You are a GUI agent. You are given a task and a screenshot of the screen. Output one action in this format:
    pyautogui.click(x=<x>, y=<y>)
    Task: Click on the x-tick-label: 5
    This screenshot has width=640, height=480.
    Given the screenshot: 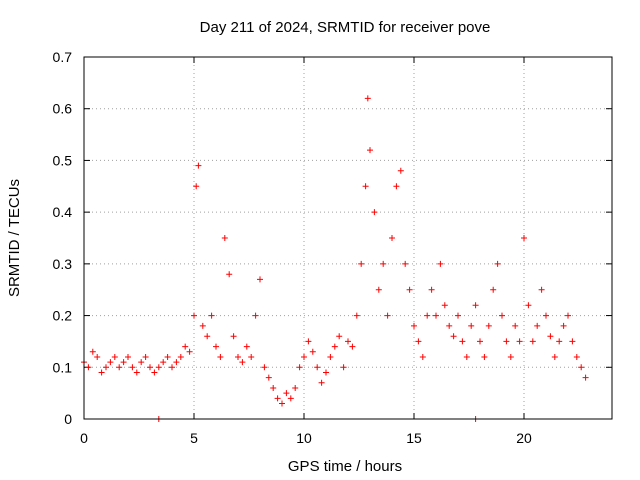 What is the action you would take?
    pyautogui.click(x=194, y=438)
    